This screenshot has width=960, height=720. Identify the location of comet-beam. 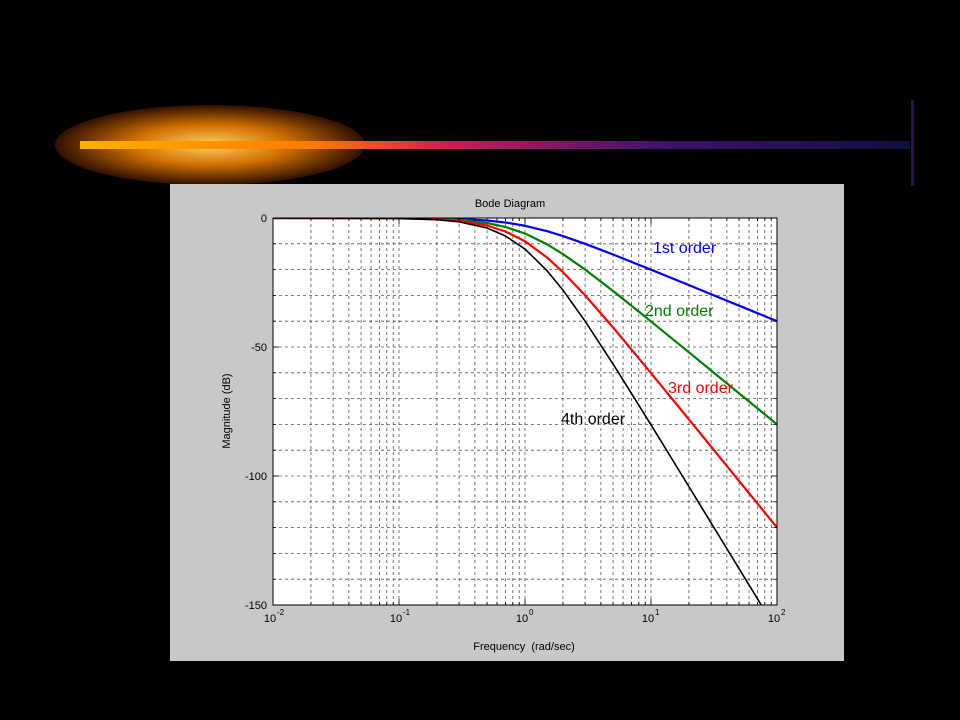
(495, 145).